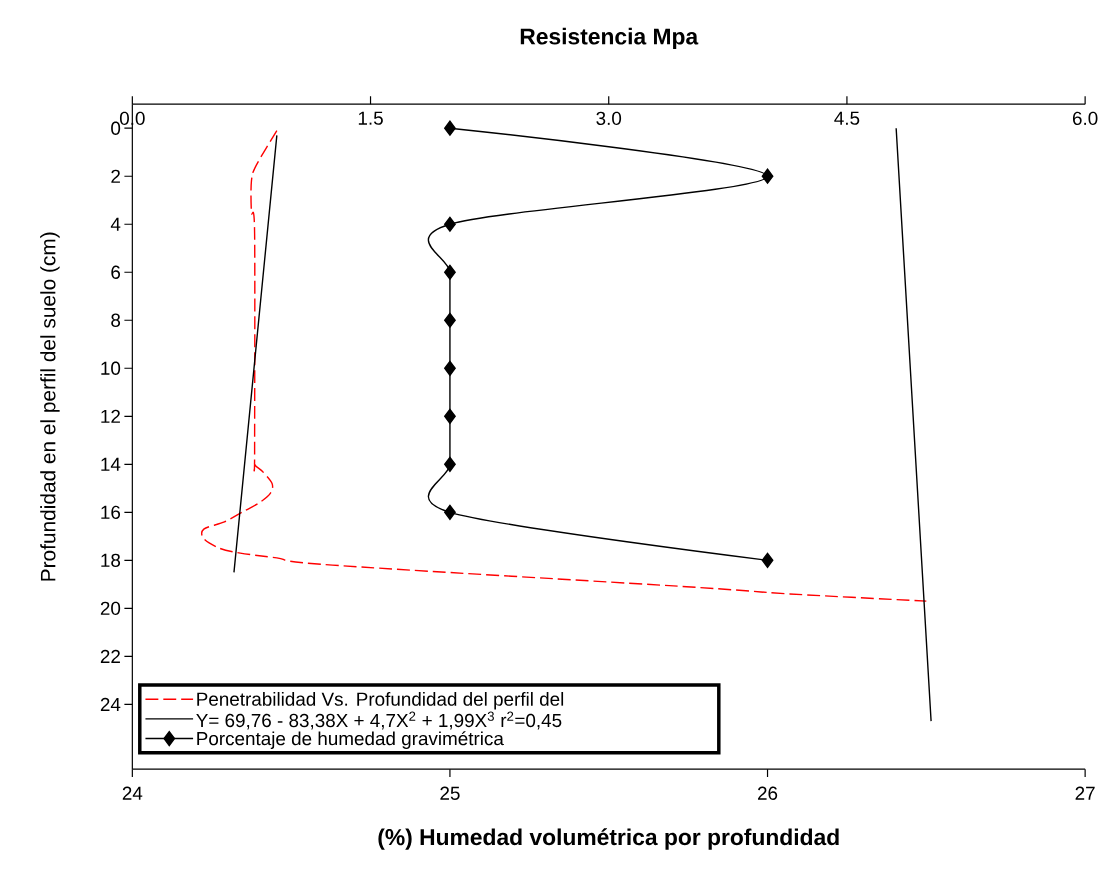 The height and width of the screenshot is (876, 1102). Describe the element at coordinates (1085, 793) in the screenshot. I see `x-tick-label: 27` at that location.